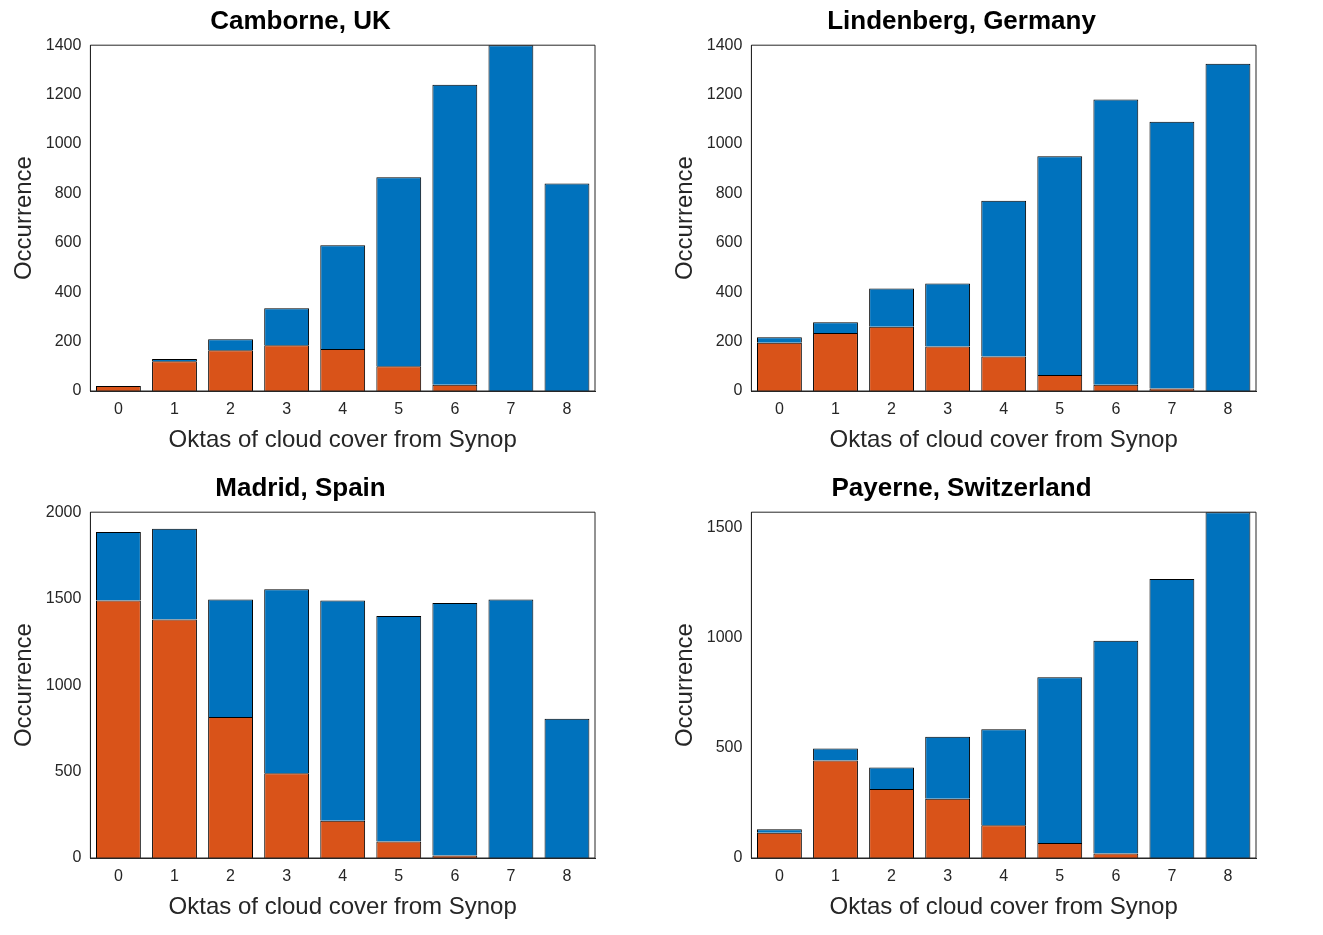 The image size is (1323, 935). I want to click on chart-title: Madrid, Spain, so click(300, 486).